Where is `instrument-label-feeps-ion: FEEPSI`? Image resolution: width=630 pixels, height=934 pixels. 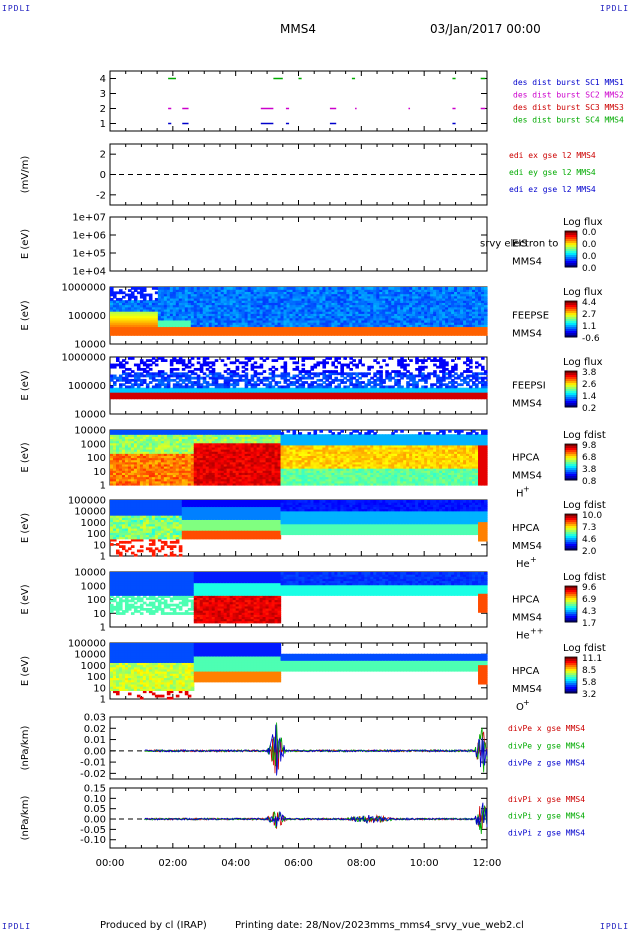
instrument-label-feeps-ion: FEEPSI is located at coordinates (529, 385).